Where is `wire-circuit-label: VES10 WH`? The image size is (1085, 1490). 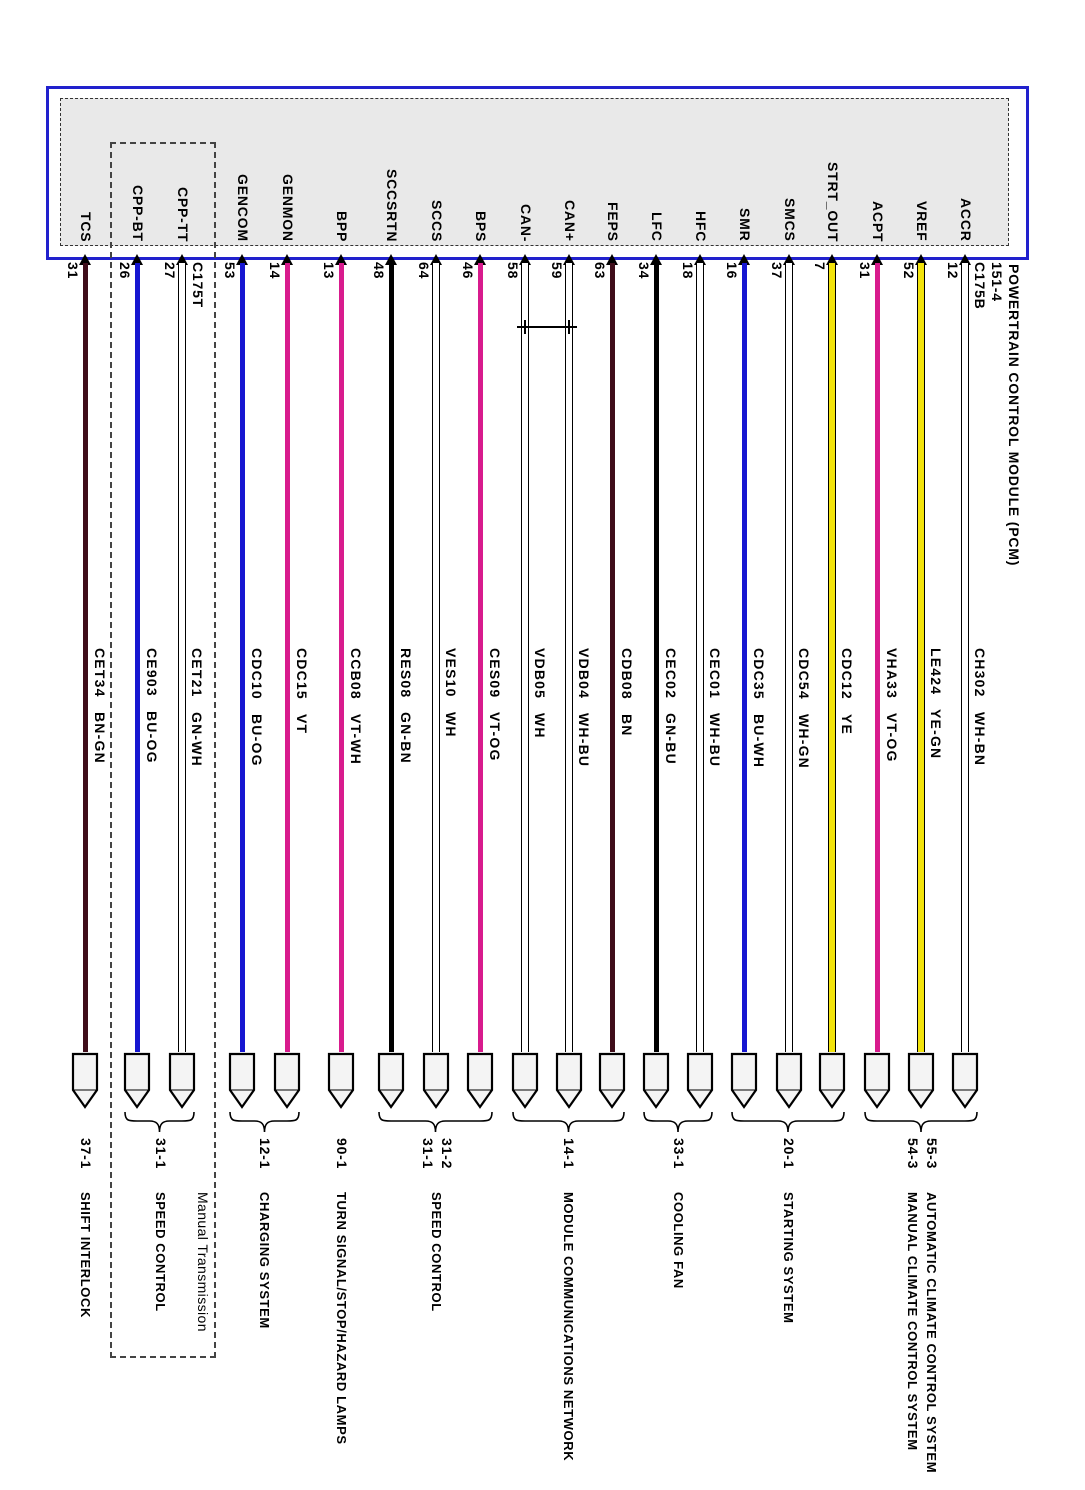
wire-circuit-label: VES10 WH is located at coordinates (450, 692).